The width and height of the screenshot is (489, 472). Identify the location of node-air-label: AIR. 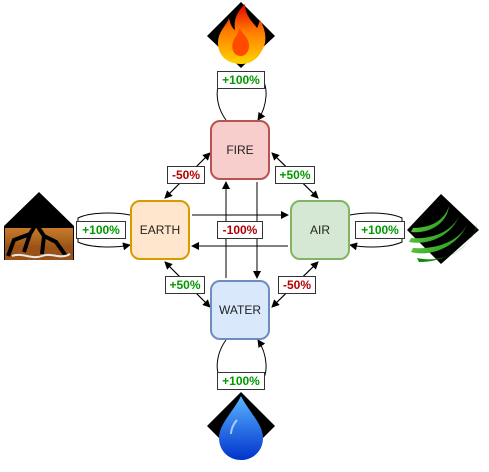
(319, 230).